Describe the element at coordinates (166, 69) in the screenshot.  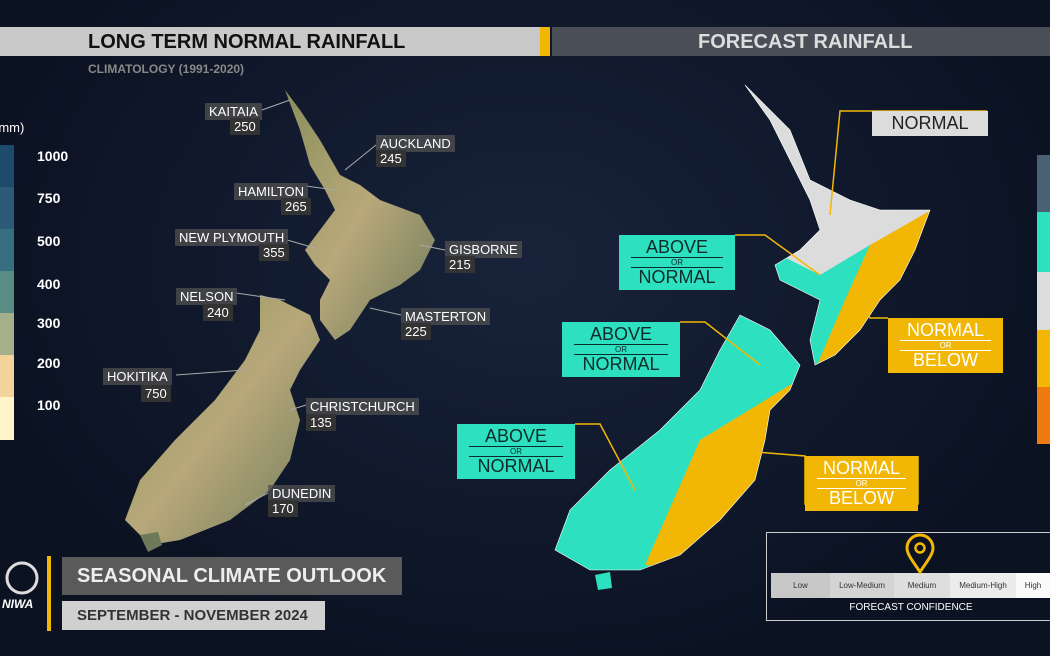
I see `left-subtitle: CLIMATOLOGY (1991-2020)` at that location.